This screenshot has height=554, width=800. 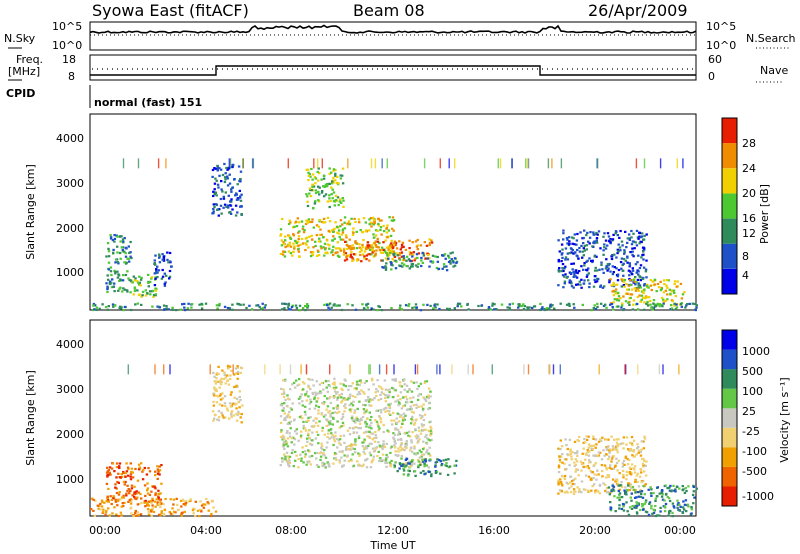 What do you see at coordinates (771, 38) in the screenshot?
I see `nsearch-label: N.Search` at bounding box center [771, 38].